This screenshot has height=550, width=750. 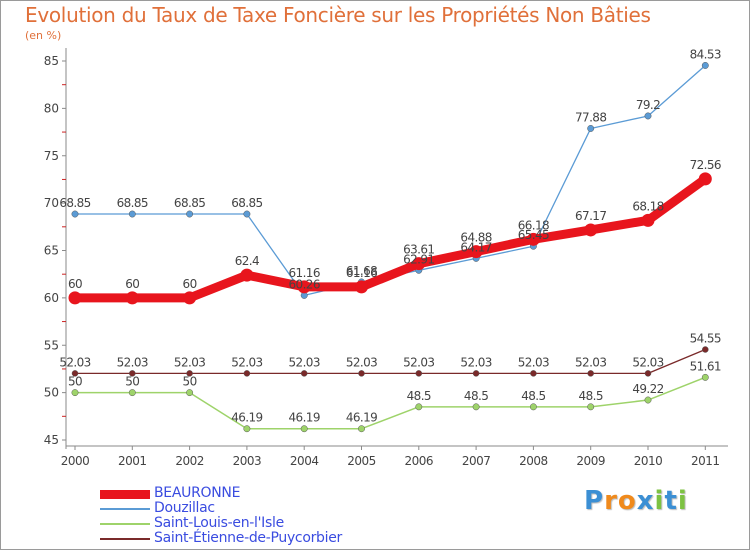 I want to click on data-label: 68.18, so click(x=647, y=206).